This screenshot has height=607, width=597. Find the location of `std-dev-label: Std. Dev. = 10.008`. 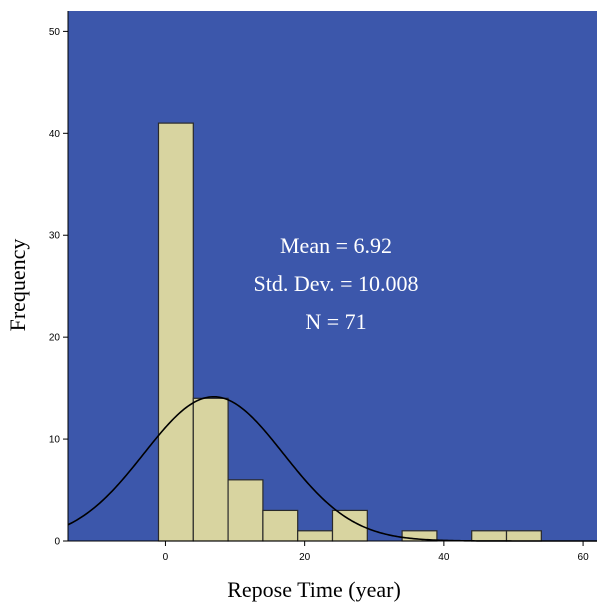

std-dev-label: Std. Dev. = 10.008 is located at coordinates (336, 283).